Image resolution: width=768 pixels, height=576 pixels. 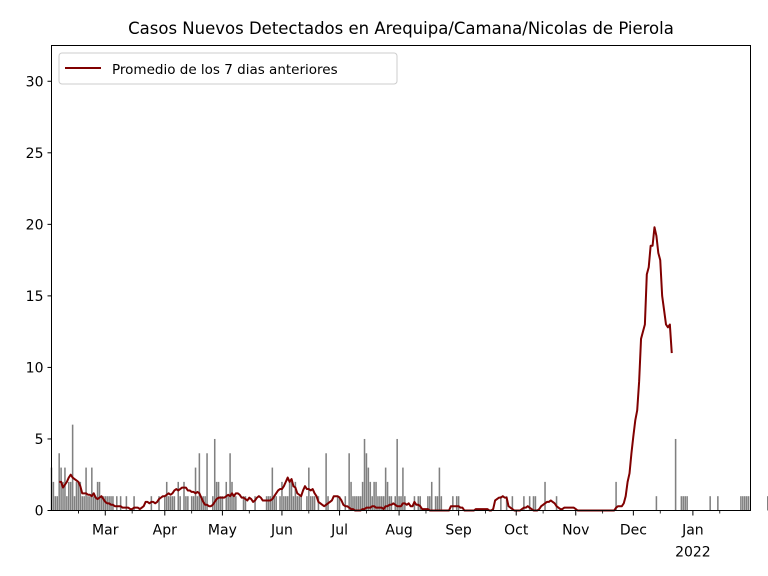 What do you see at coordinates (225, 70) in the screenshot?
I see `legend-label: Promedio de los 7 dias anteriores` at bounding box center [225, 70].